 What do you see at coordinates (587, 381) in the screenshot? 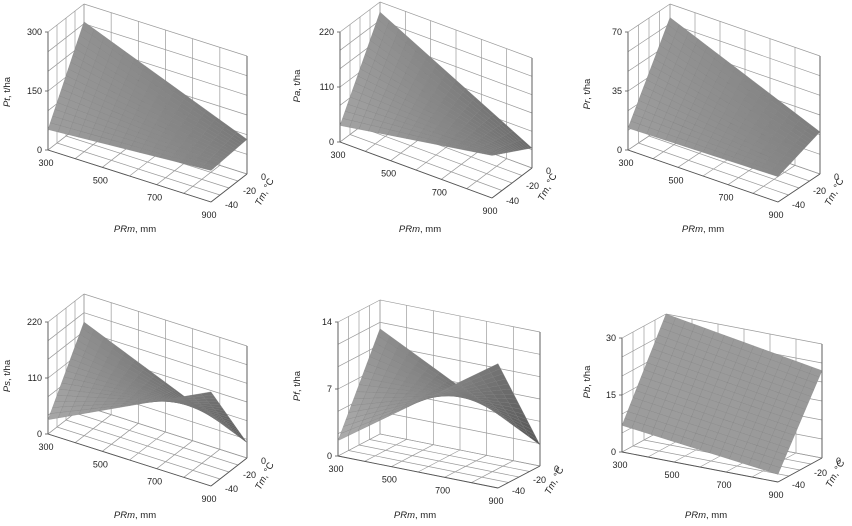
I see `z-axis-label: Pb, t/ha` at bounding box center [587, 381].